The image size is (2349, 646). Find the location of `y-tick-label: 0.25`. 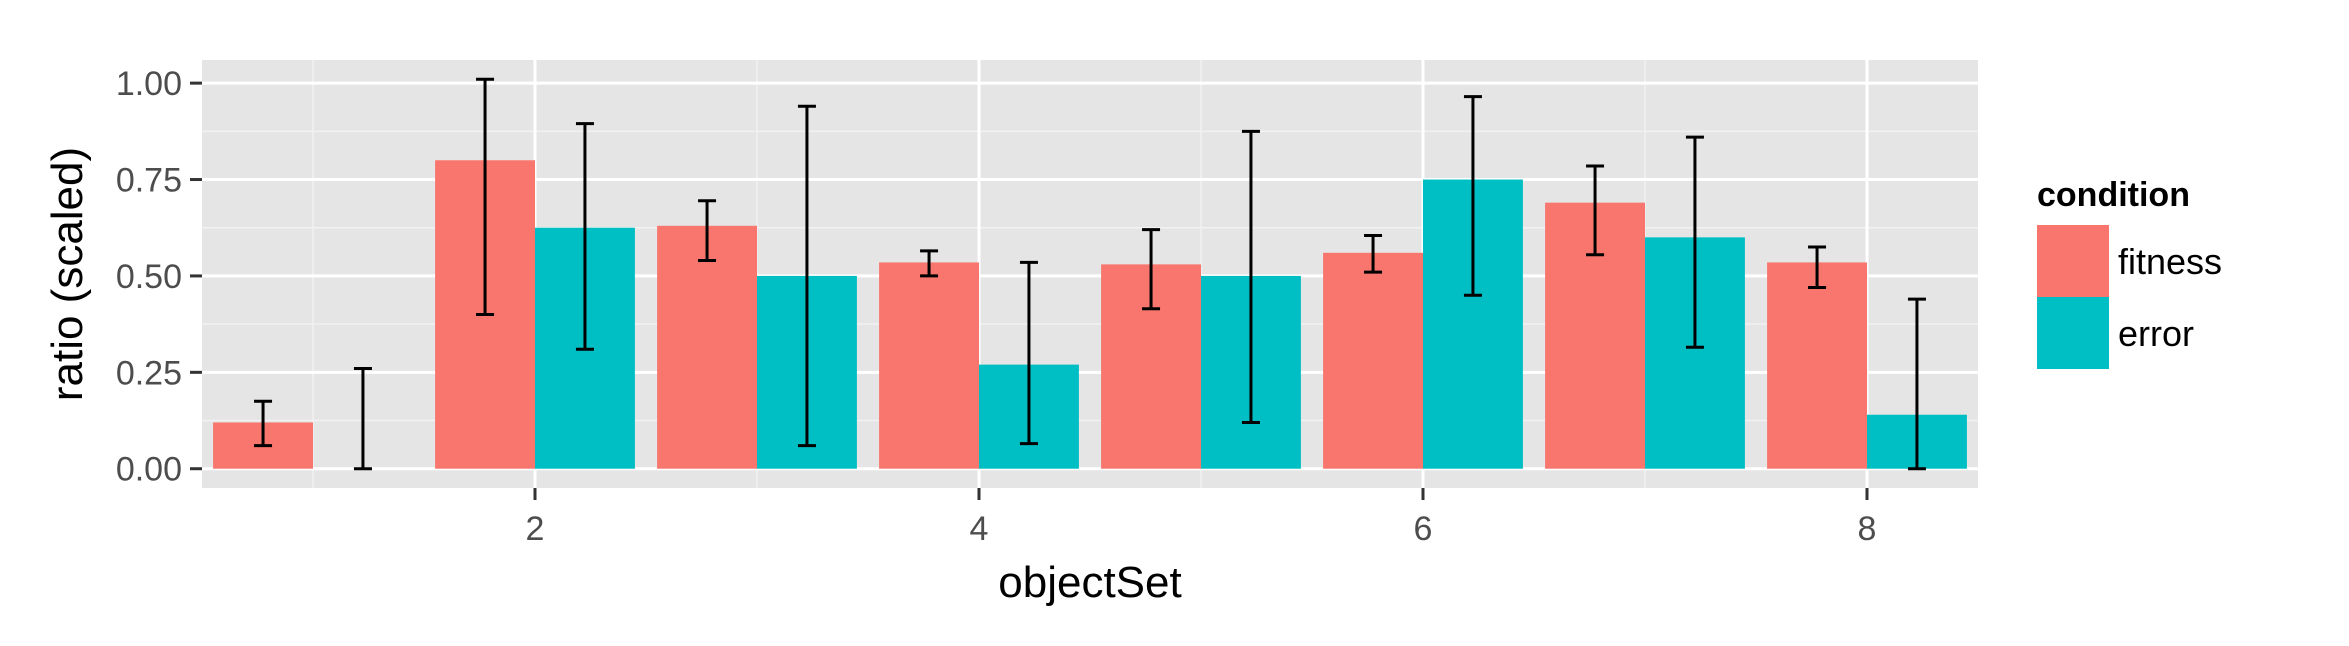

y-tick-label: 0.25 is located at coordinates (149, 373).